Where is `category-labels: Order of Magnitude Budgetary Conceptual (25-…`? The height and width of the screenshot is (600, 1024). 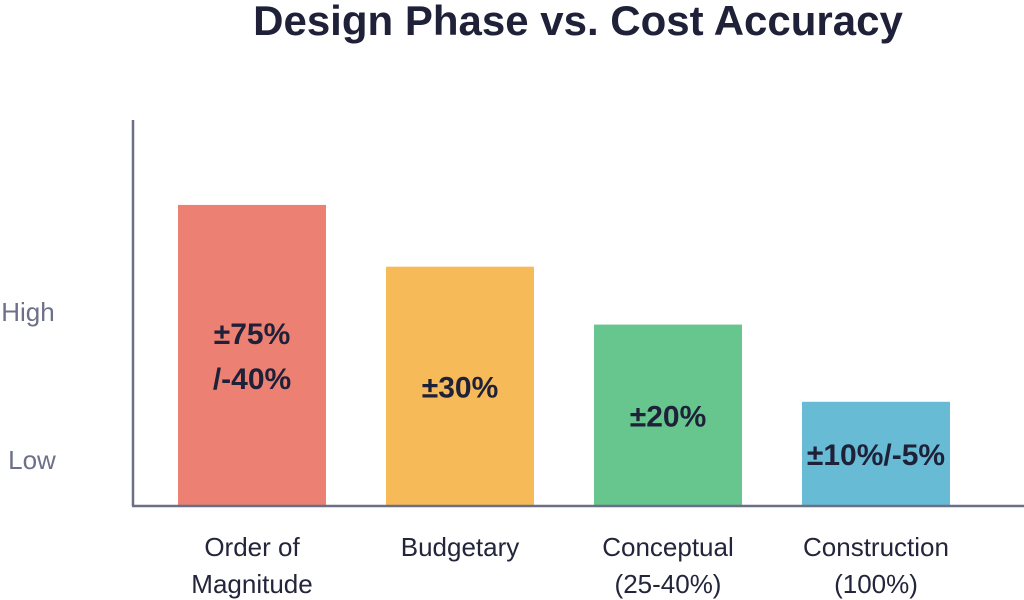 category-labels: Order of Magnitude Budgetary Conceptual (25-… is located at coordinates (570, 565).